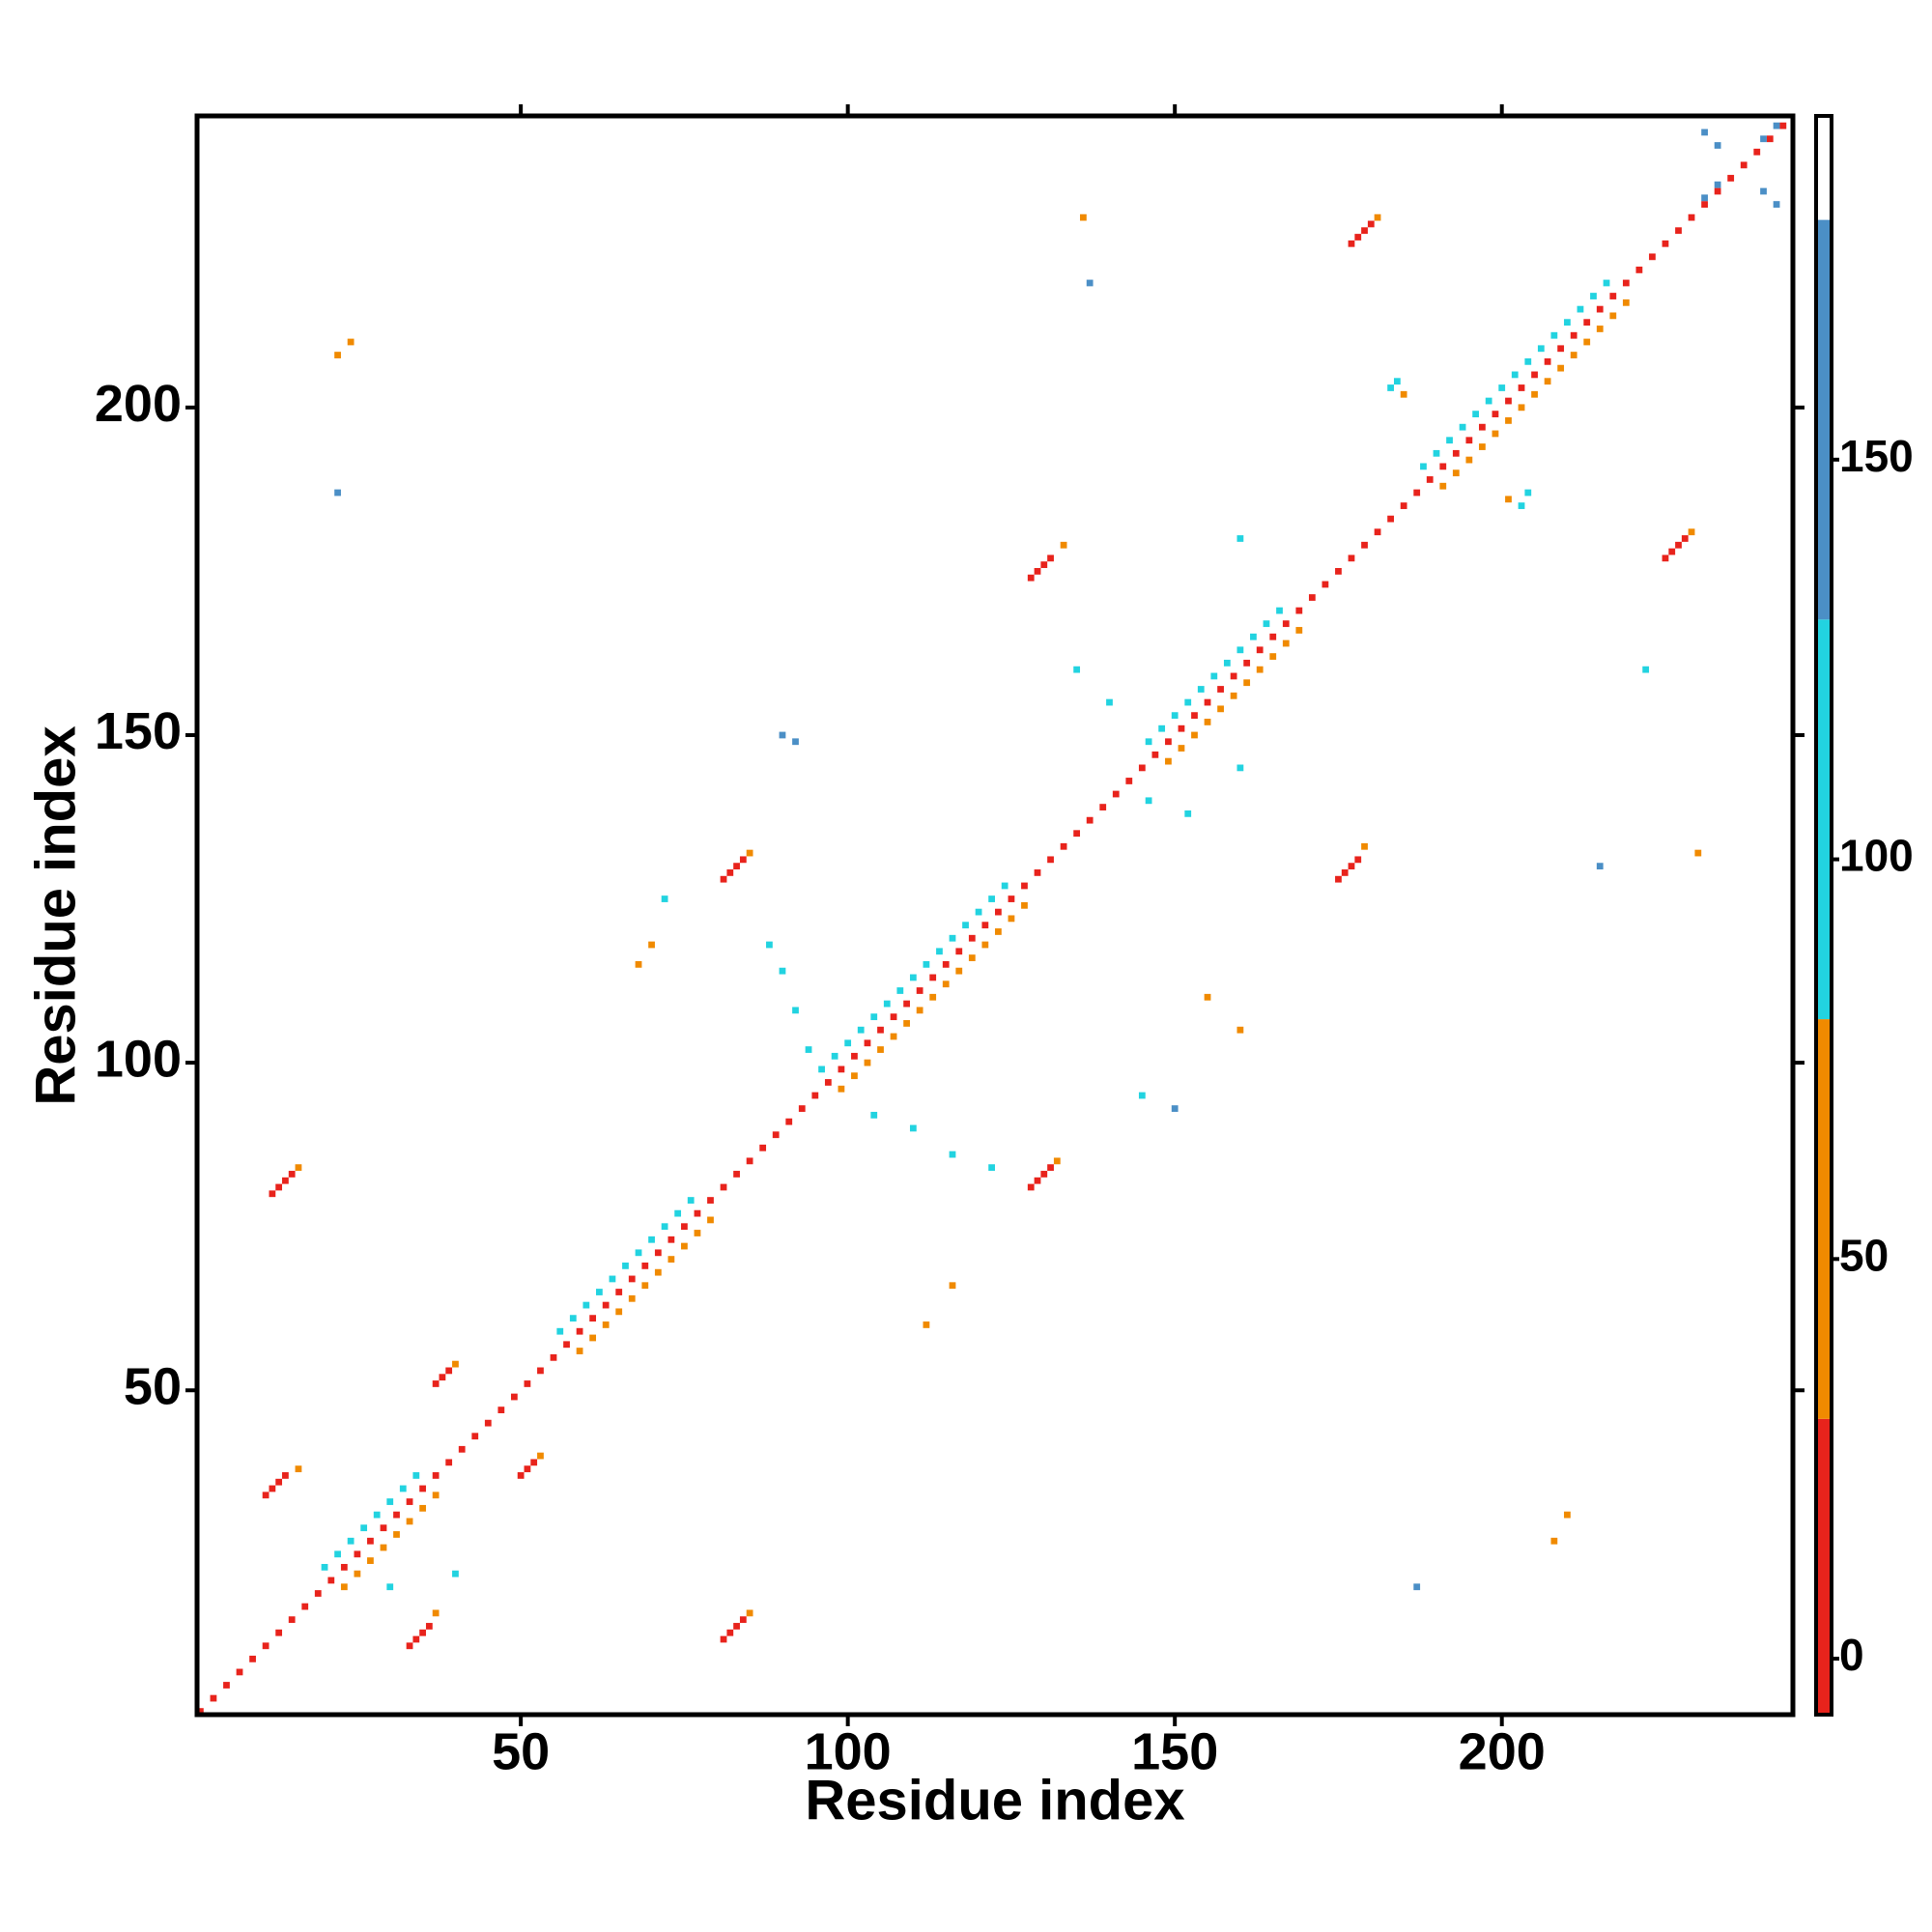 Image resolution: width=1932 pixels, height=1932 pixels. What do you see at coordinates (1876, 456) in the screenshot?
I see `colorbar-tick-label: 150` at bounding box center [1876, 456].